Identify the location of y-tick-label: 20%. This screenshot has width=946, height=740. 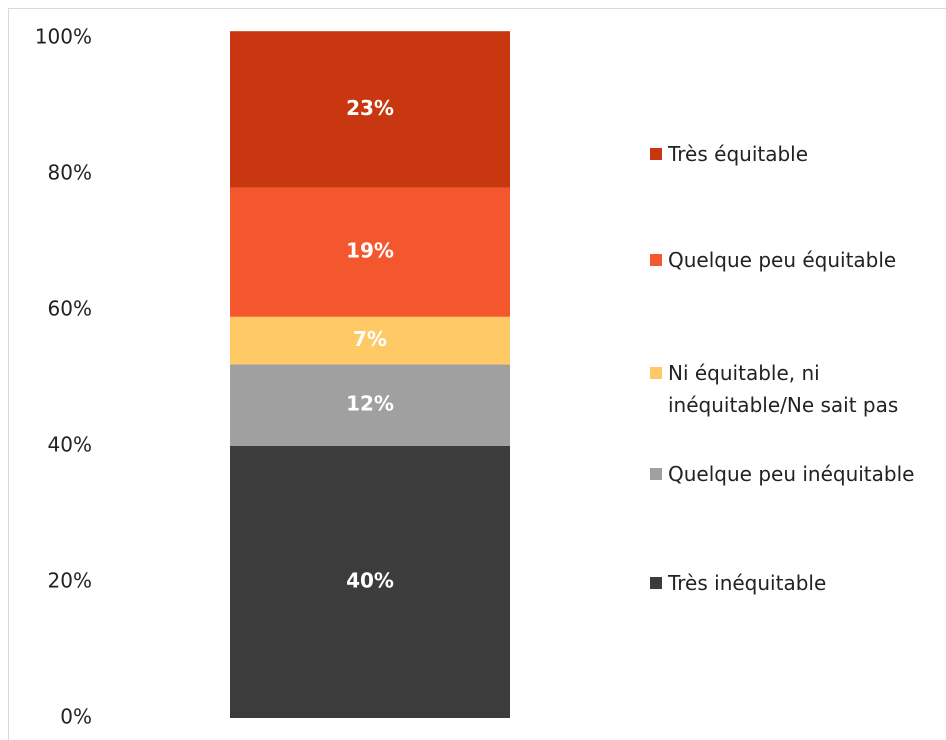
(70, 581).